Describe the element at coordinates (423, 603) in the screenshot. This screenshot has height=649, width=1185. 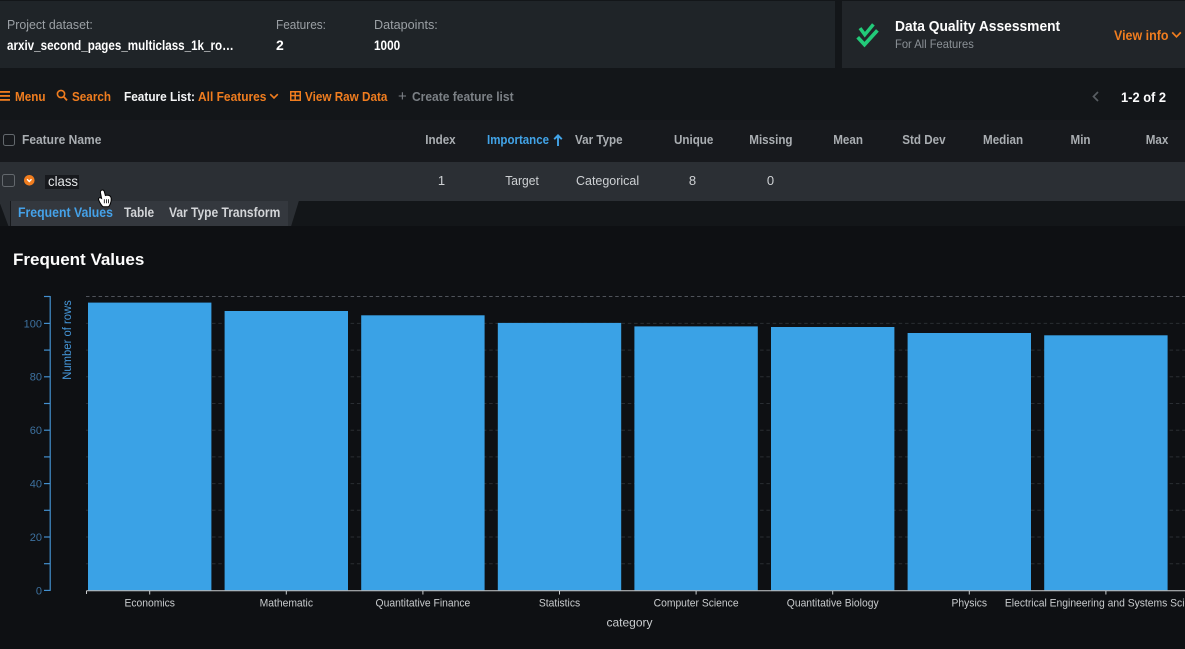
I see `svg-text: Quantitative Finance` at that location.